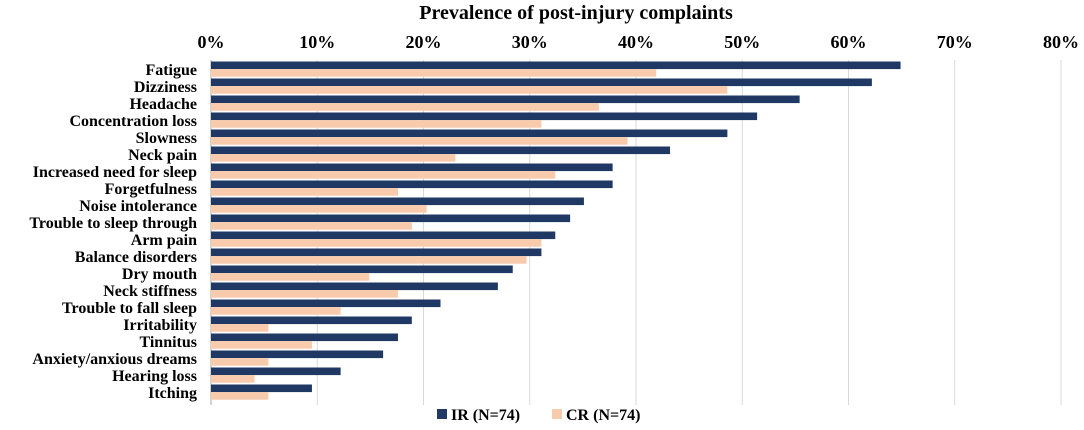  I want to click on x-tick-label: 10%, so click(317, 42).